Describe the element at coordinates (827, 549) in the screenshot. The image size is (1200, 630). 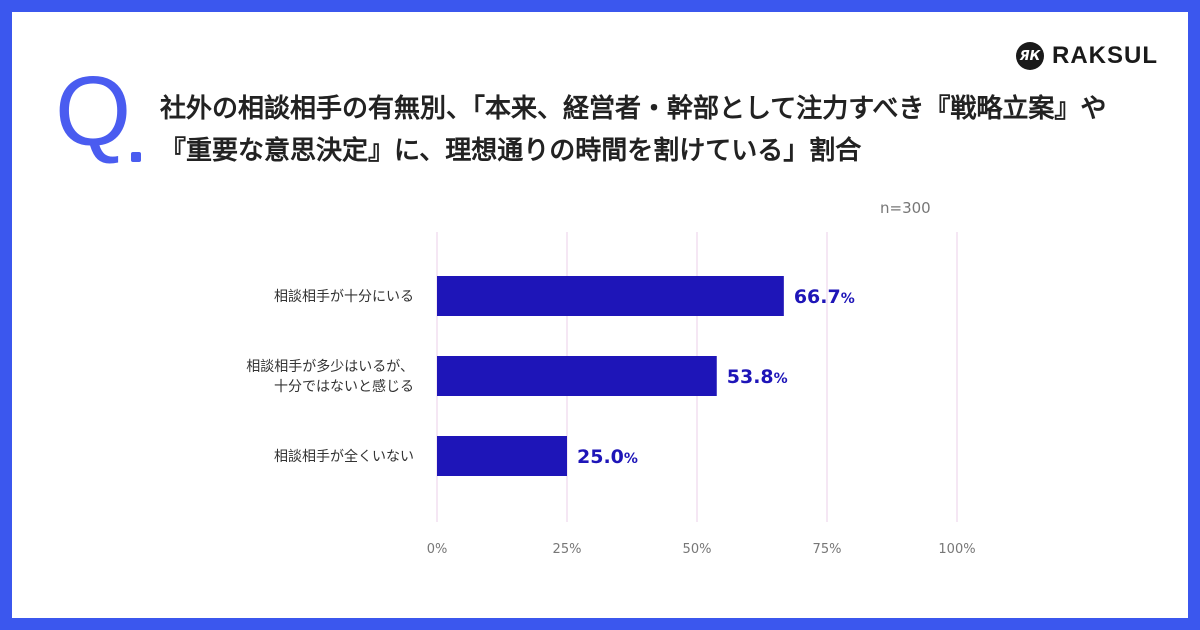
I see `tick-label-75: 75%` at that location.